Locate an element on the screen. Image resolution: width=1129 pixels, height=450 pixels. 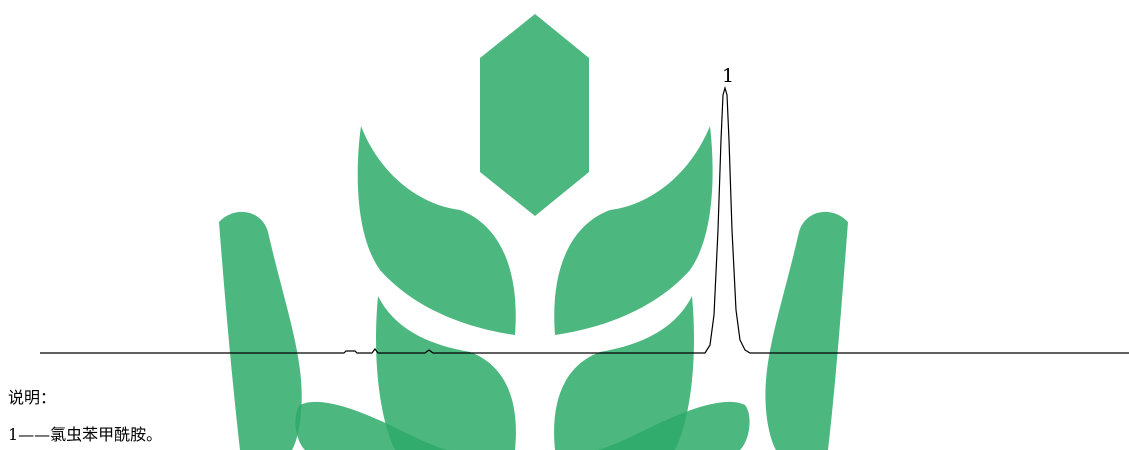
watermark-leaf-lower-left is located at coordinates (445, 373).